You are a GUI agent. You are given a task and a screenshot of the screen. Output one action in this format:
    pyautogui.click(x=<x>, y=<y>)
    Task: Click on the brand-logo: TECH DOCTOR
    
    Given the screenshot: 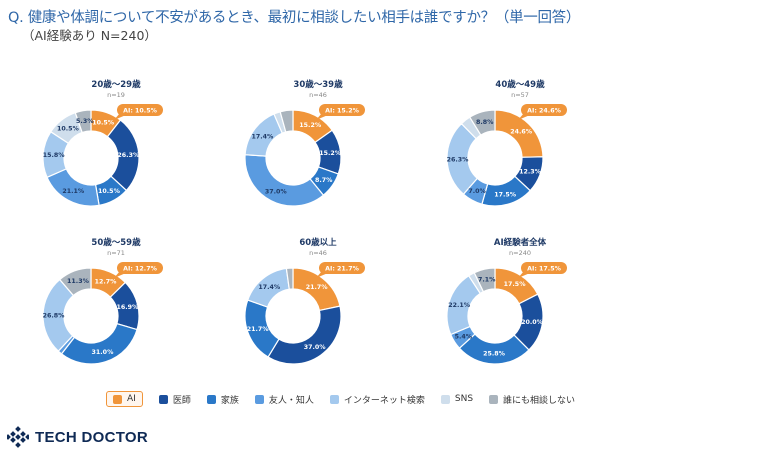 What is the action you would take?
    pyautogui.click(x=77, y=437)
    